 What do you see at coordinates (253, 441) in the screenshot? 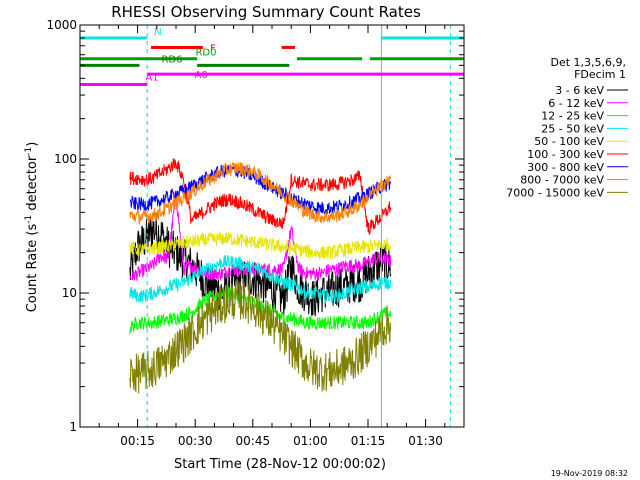
I see `x-tick-label: 00:45` at bounding box center [253, 441].